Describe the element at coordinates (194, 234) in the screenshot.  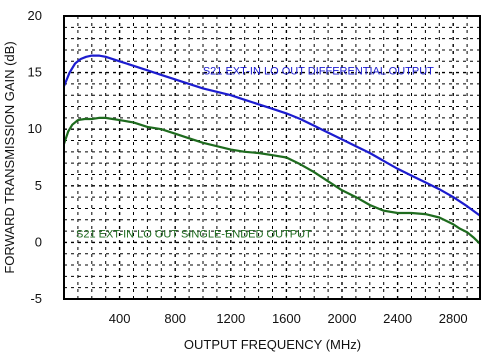
I see `series-label-single-ended: S21 EXT-IN LO OUT SINGLE-ENDED OUTPUT` at that location.